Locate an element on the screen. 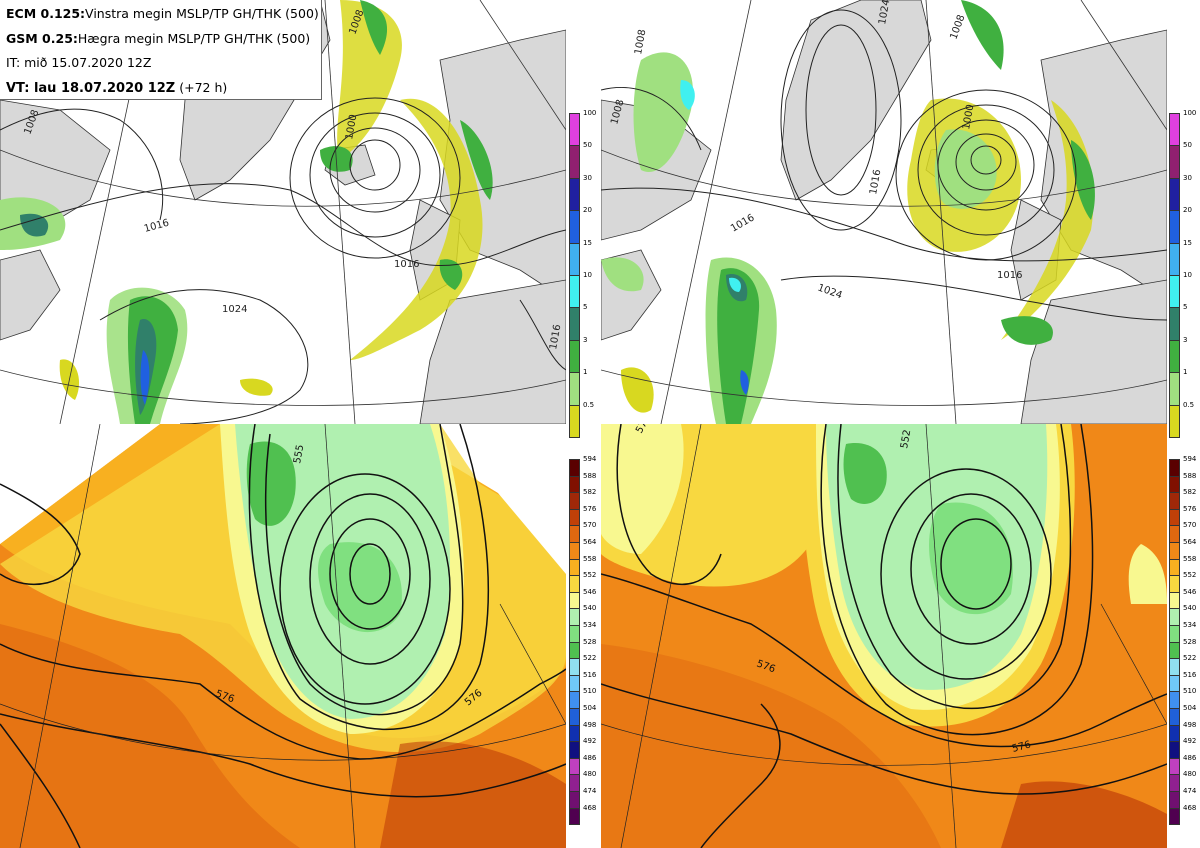 This screenshot has height=848, width=1200. colorbar-label: 516 is located at coordinates (590, 674).